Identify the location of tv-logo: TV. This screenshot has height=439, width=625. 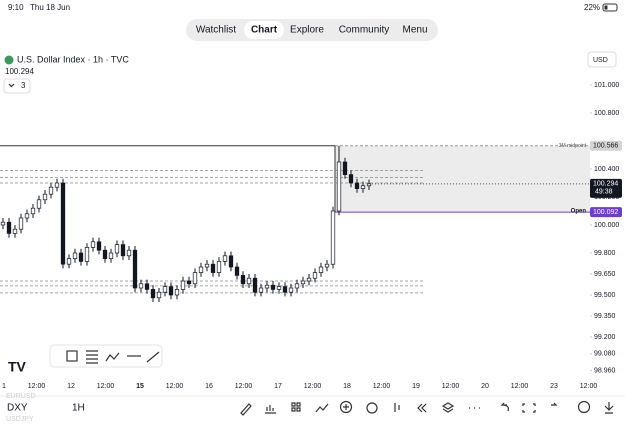
(17, 367).